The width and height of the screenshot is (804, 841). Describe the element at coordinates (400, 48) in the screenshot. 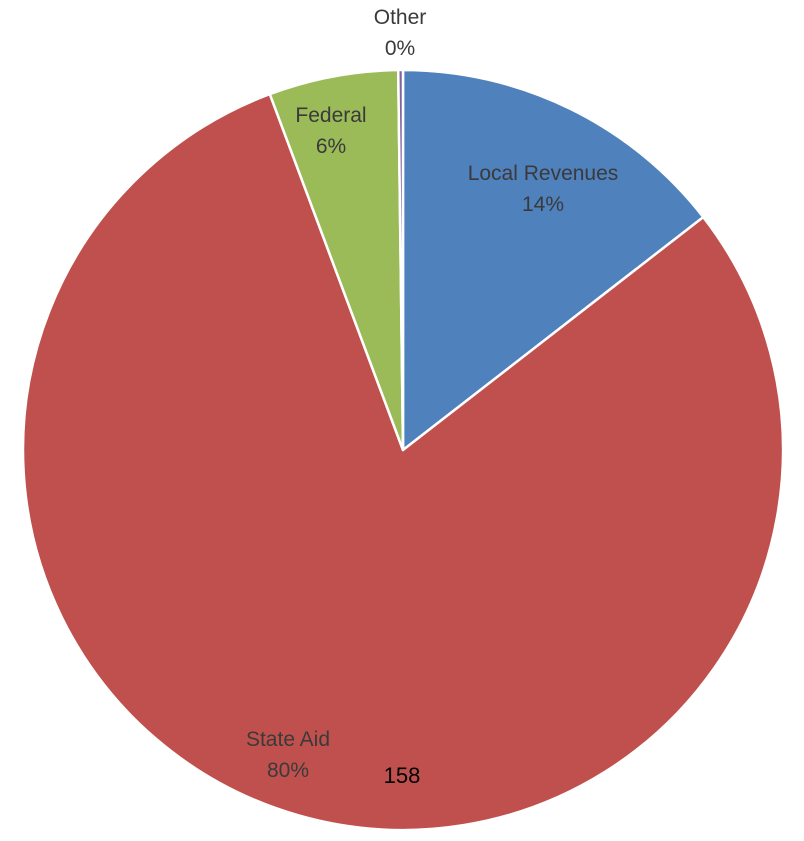

I see `pie-value-label-other: 0%` at that location.